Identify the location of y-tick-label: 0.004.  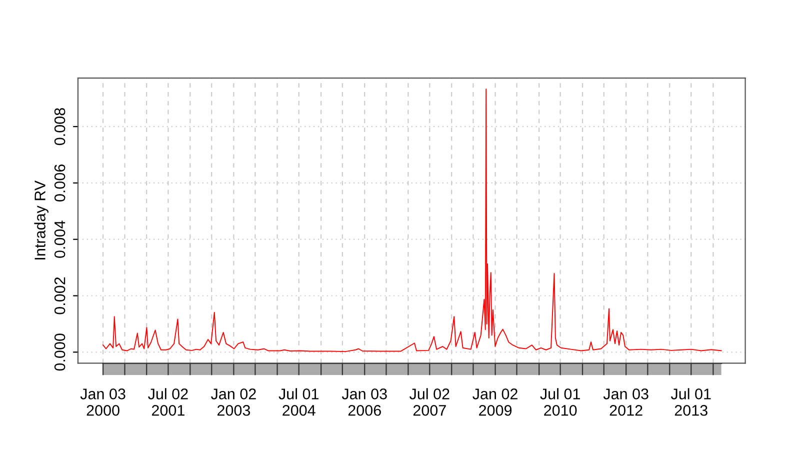
(60, 239).